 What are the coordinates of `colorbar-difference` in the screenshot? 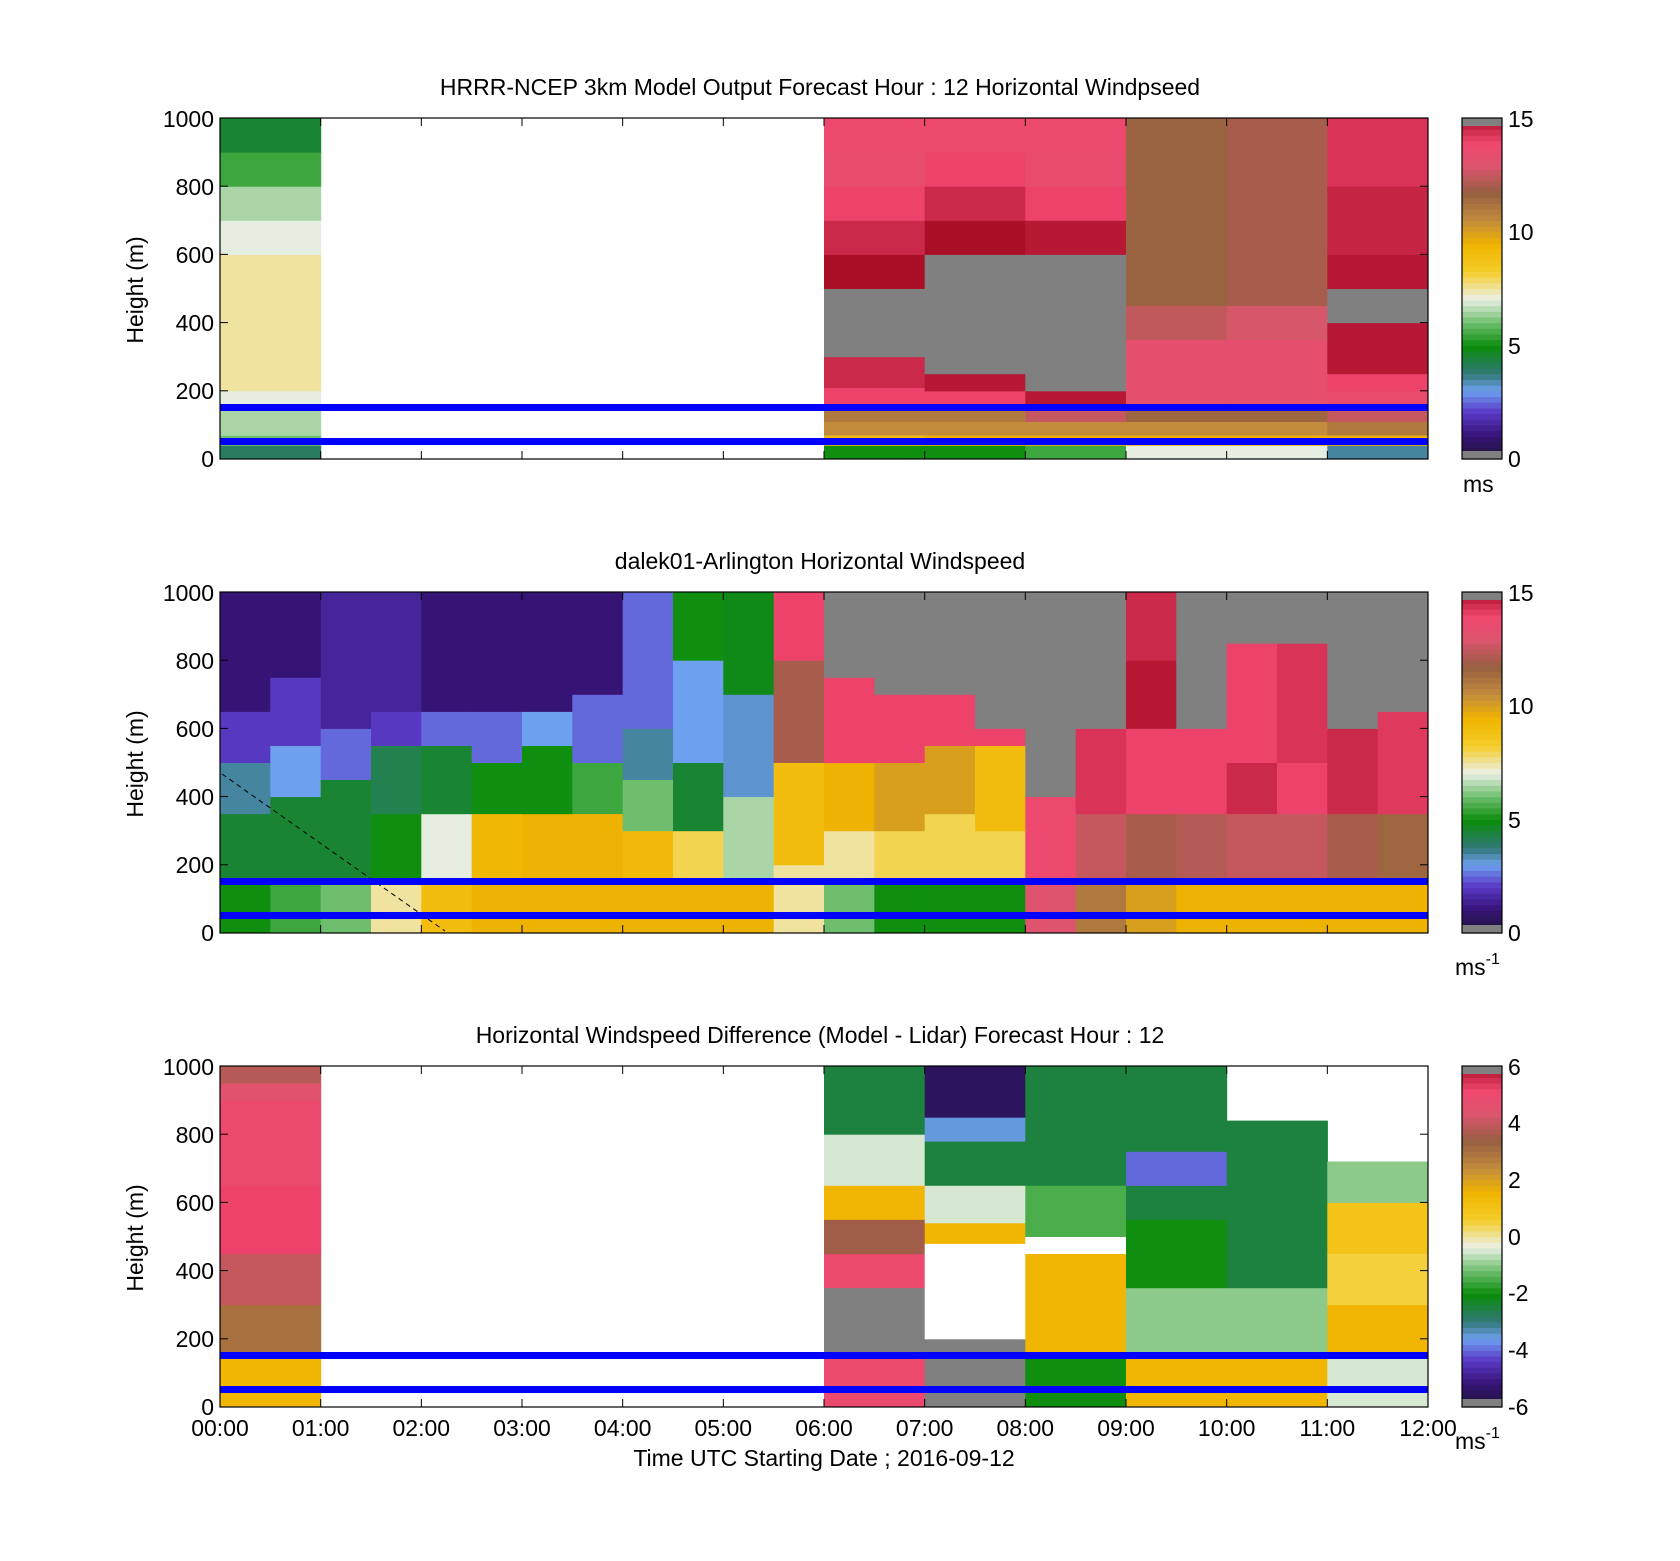 It's located at (1482, 1237).